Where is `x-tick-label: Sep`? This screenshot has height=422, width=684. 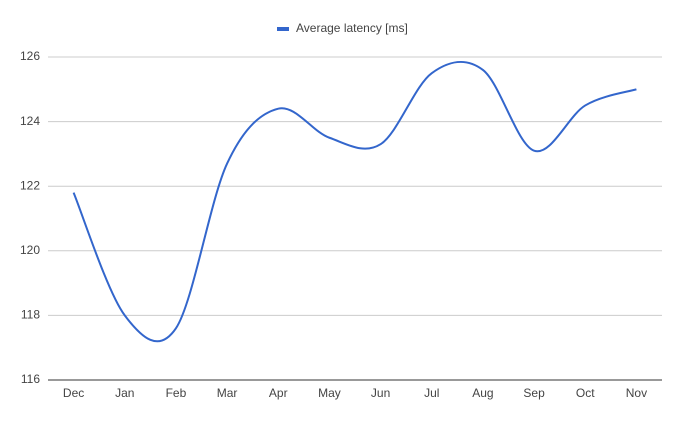 x-tick-label: Sep is located at coordinates (534, 393).